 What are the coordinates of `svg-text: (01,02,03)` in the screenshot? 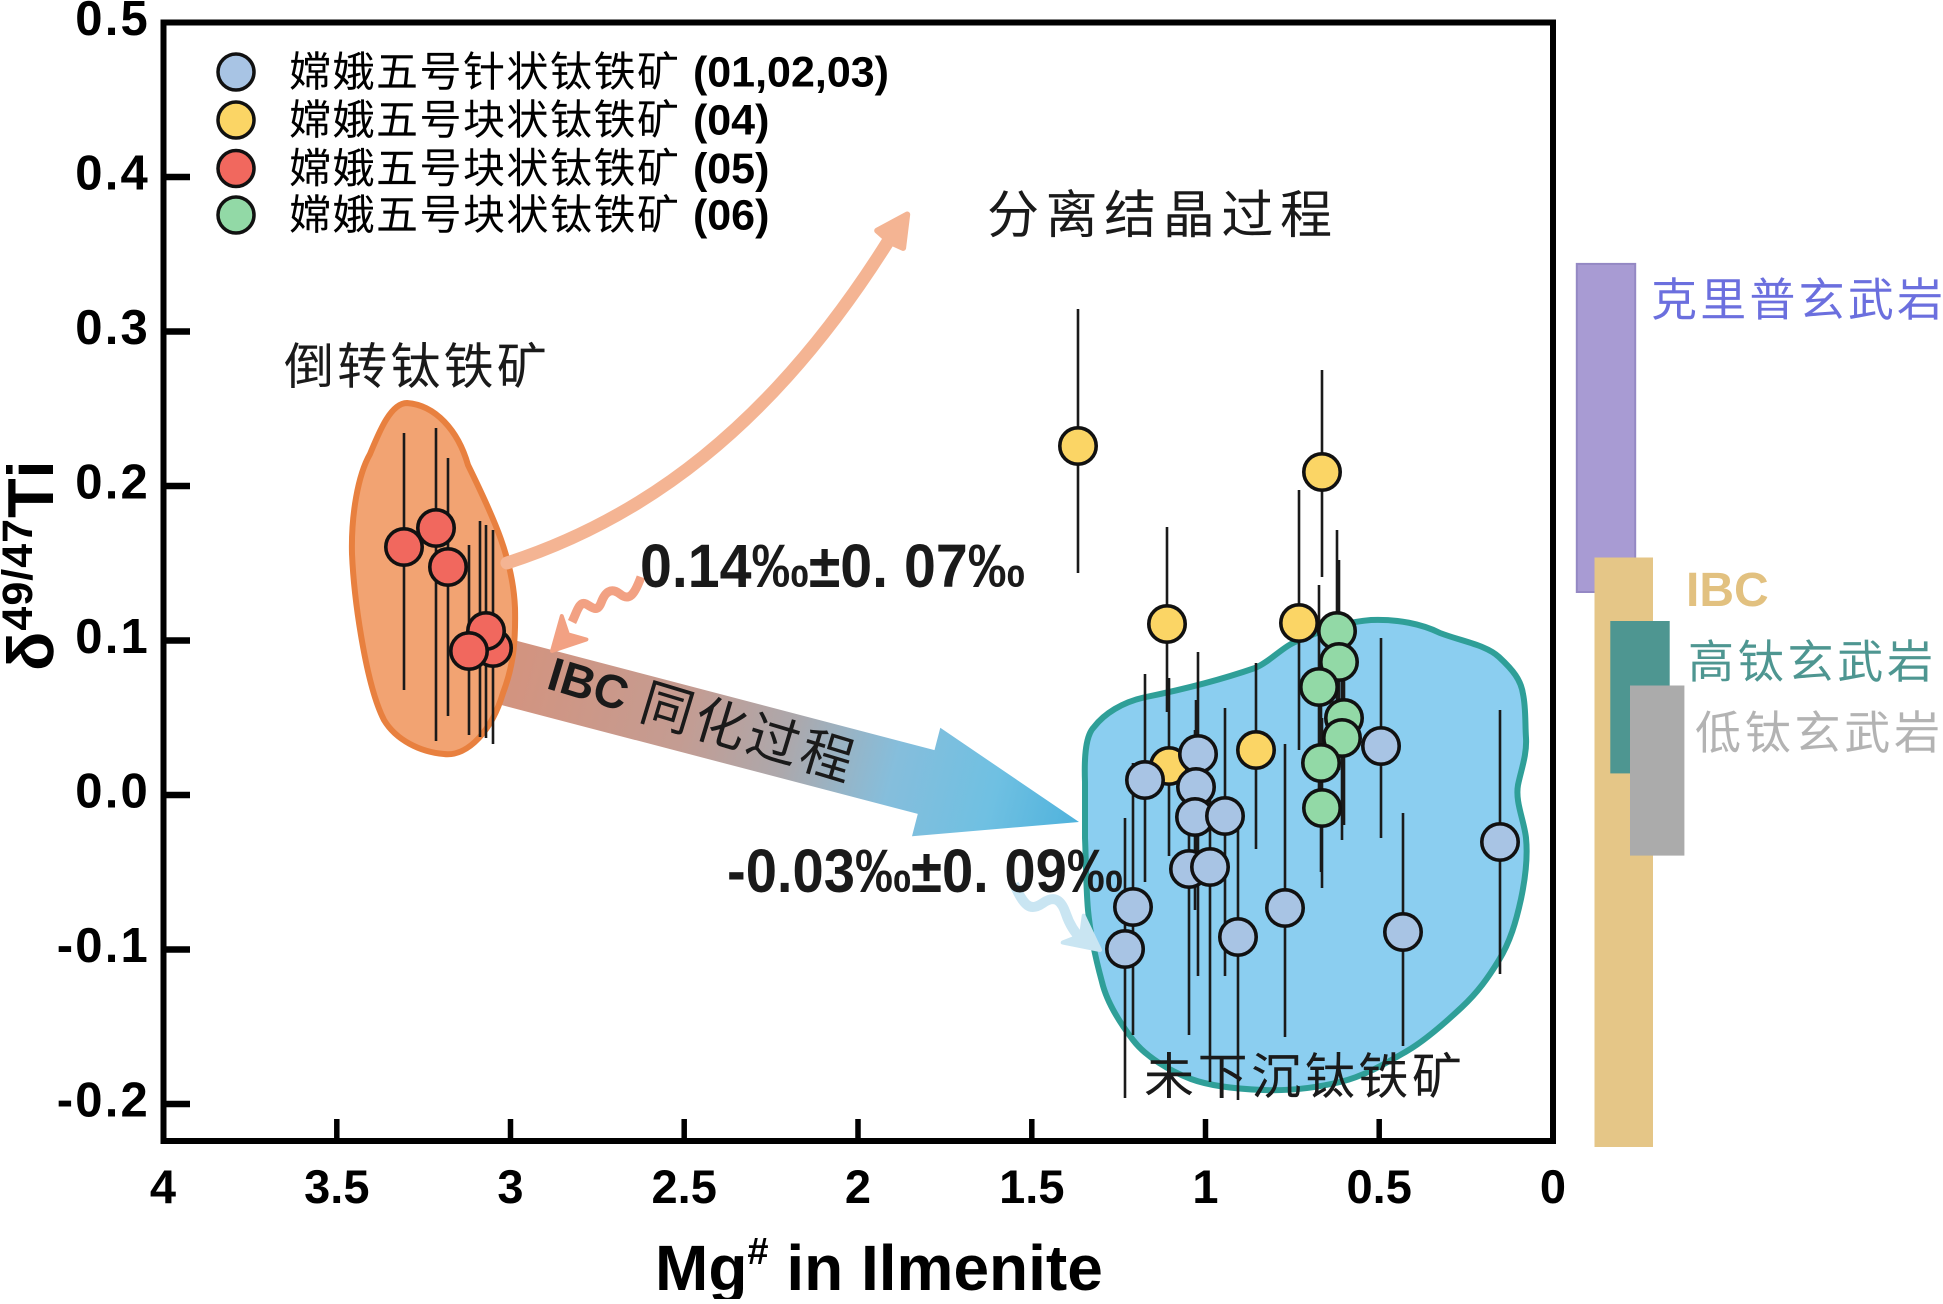 It's located at (785, 73).